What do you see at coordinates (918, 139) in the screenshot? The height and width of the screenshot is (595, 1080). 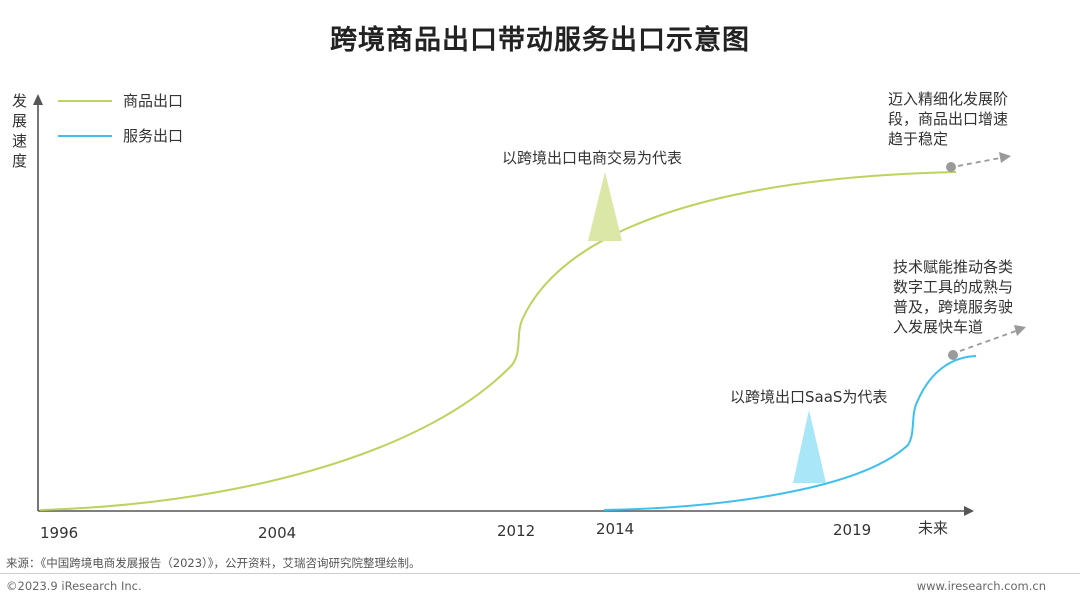 I see `svg-text: 趋于稳定` at bounding box center [918, 139].